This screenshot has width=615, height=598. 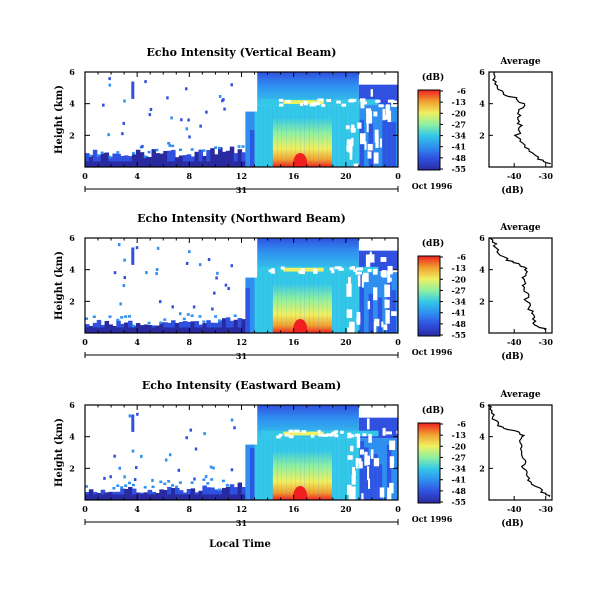 I want to click on y-axis-label: Height (km), so click(x=59, y=452).